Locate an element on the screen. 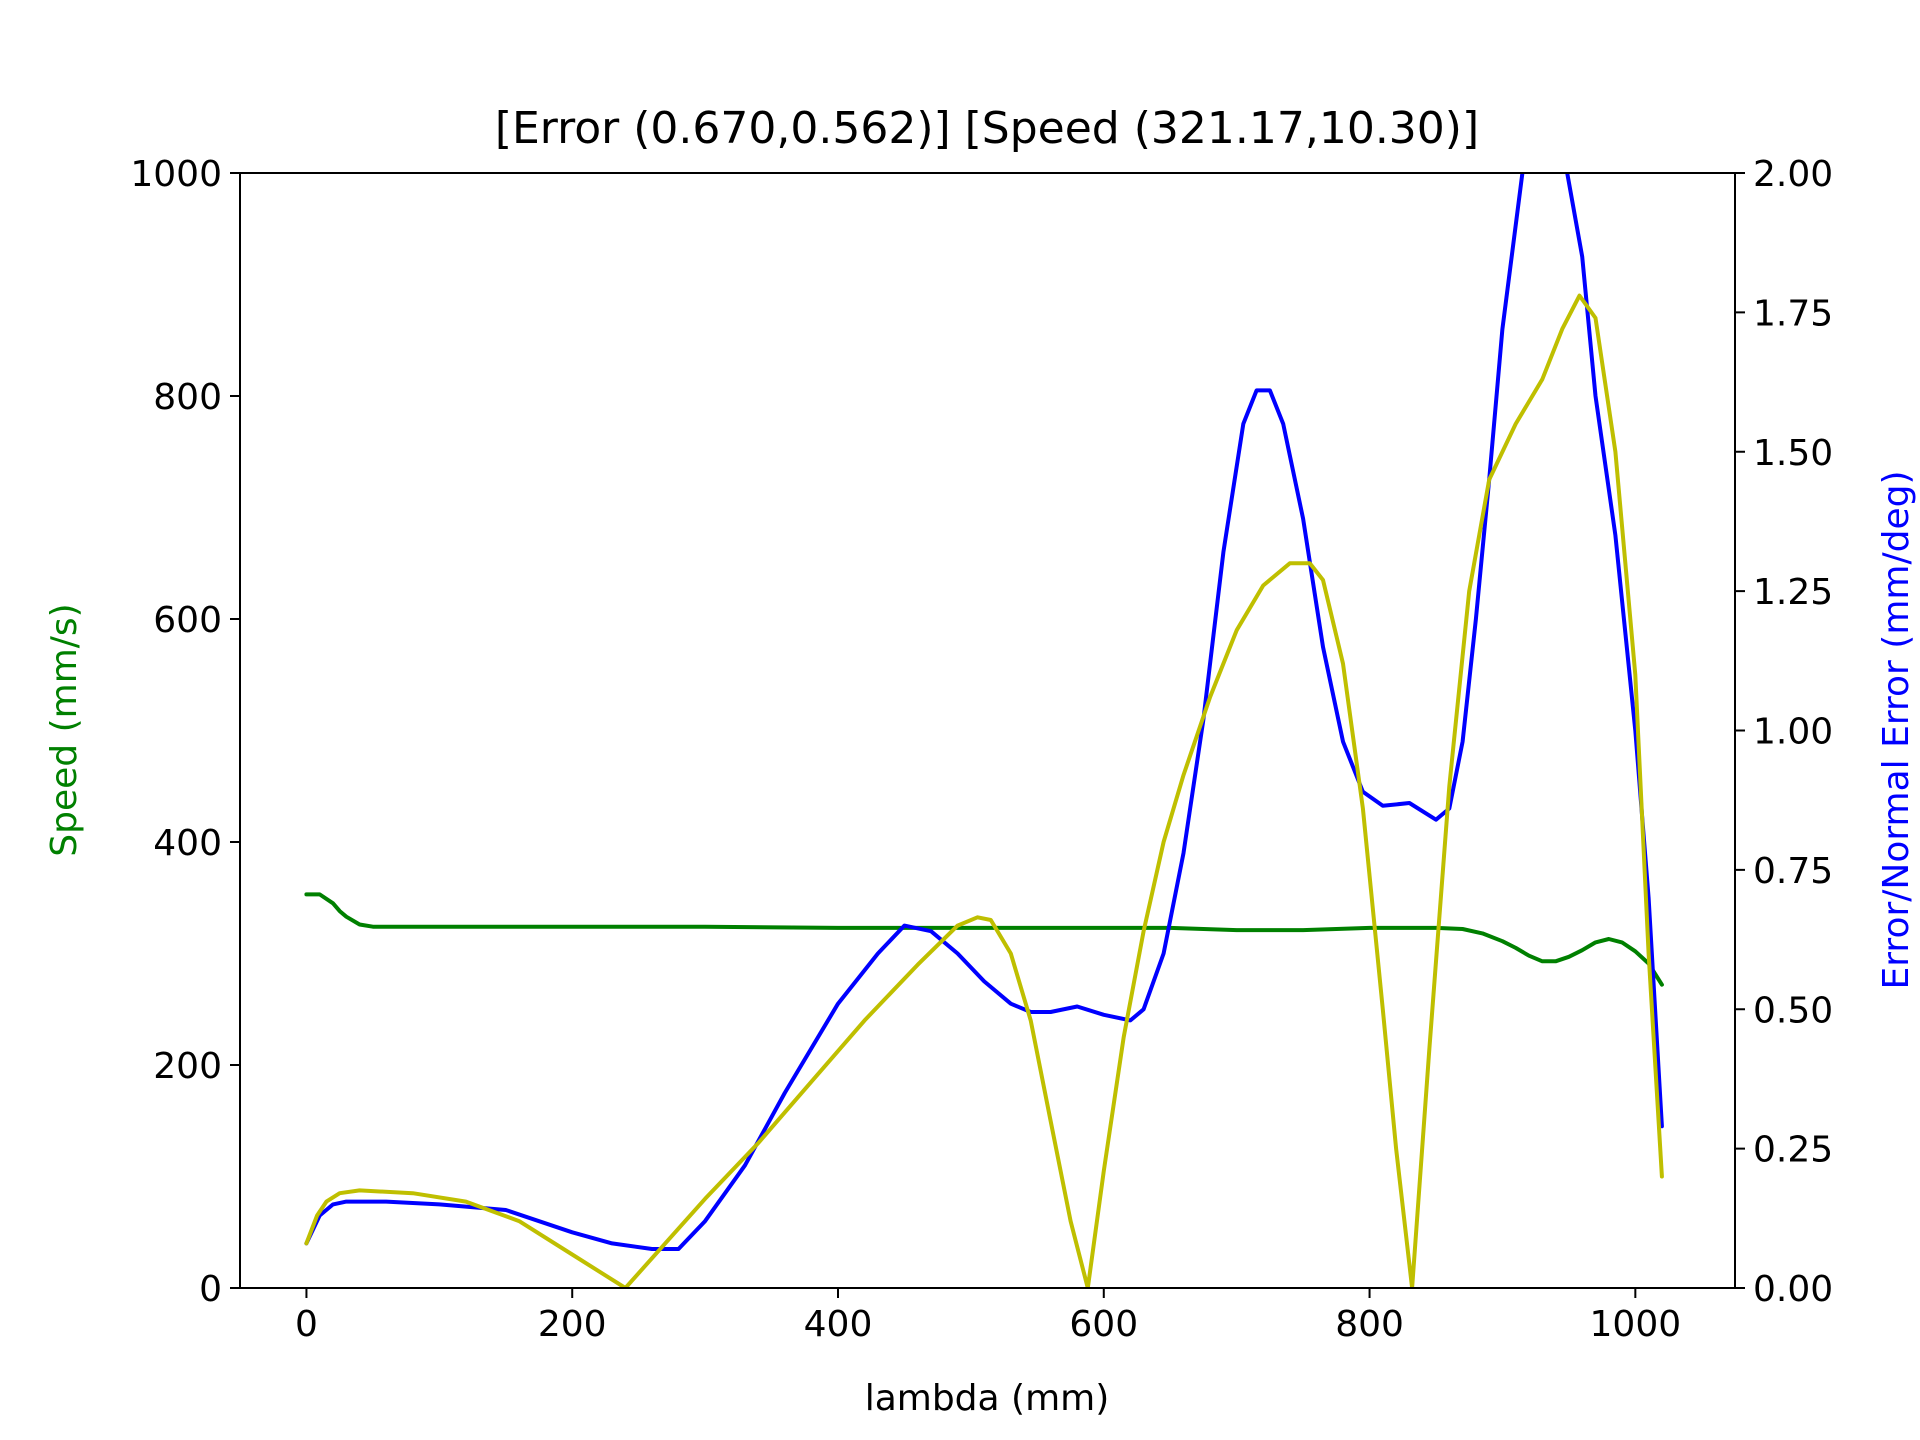 This screenshot has height=1440, width=1920. y-right-tick-label: 0.50 is located at coordinates (1793, 1010).